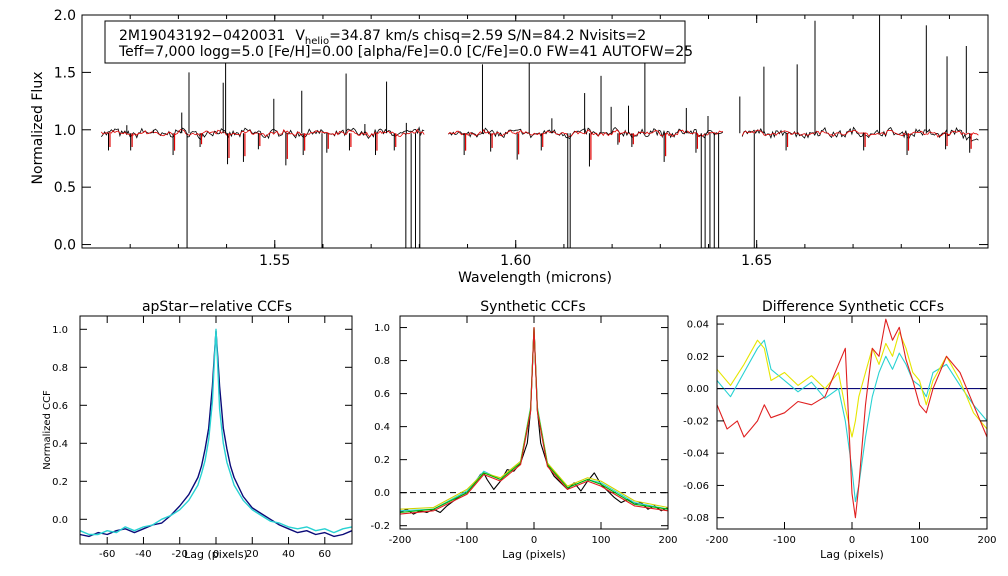 Image resolution: width=1008 pixels, height=576 pixels. What do you see at coordinates (288, 554) in the screenshot?
I see `apstar-ccf-x-tick-label: 40` at bounding box center [288, 554].